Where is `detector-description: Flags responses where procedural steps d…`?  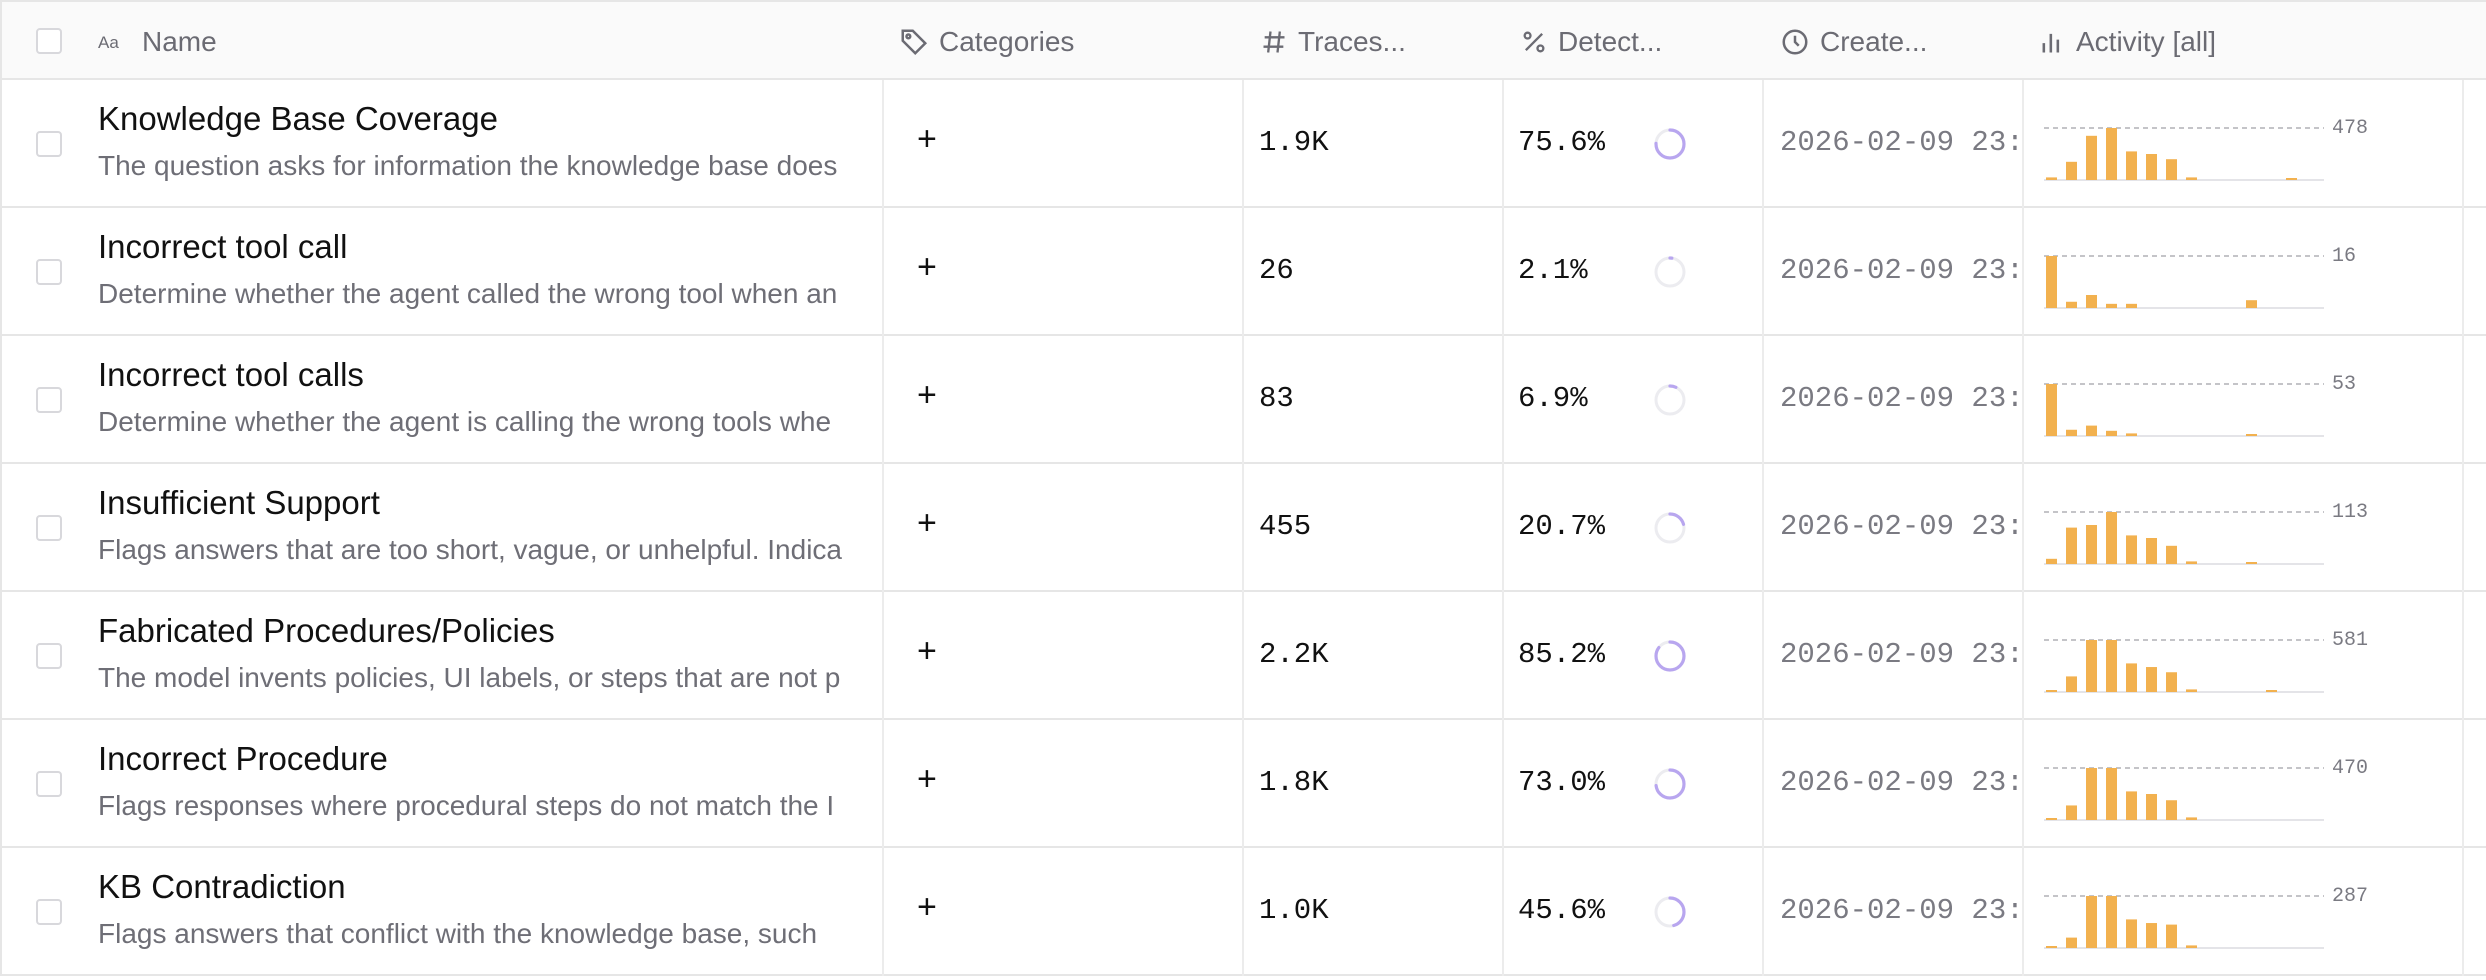
detector-description: Flags responses where procedural steps d… is located at coordinates (466, 805).